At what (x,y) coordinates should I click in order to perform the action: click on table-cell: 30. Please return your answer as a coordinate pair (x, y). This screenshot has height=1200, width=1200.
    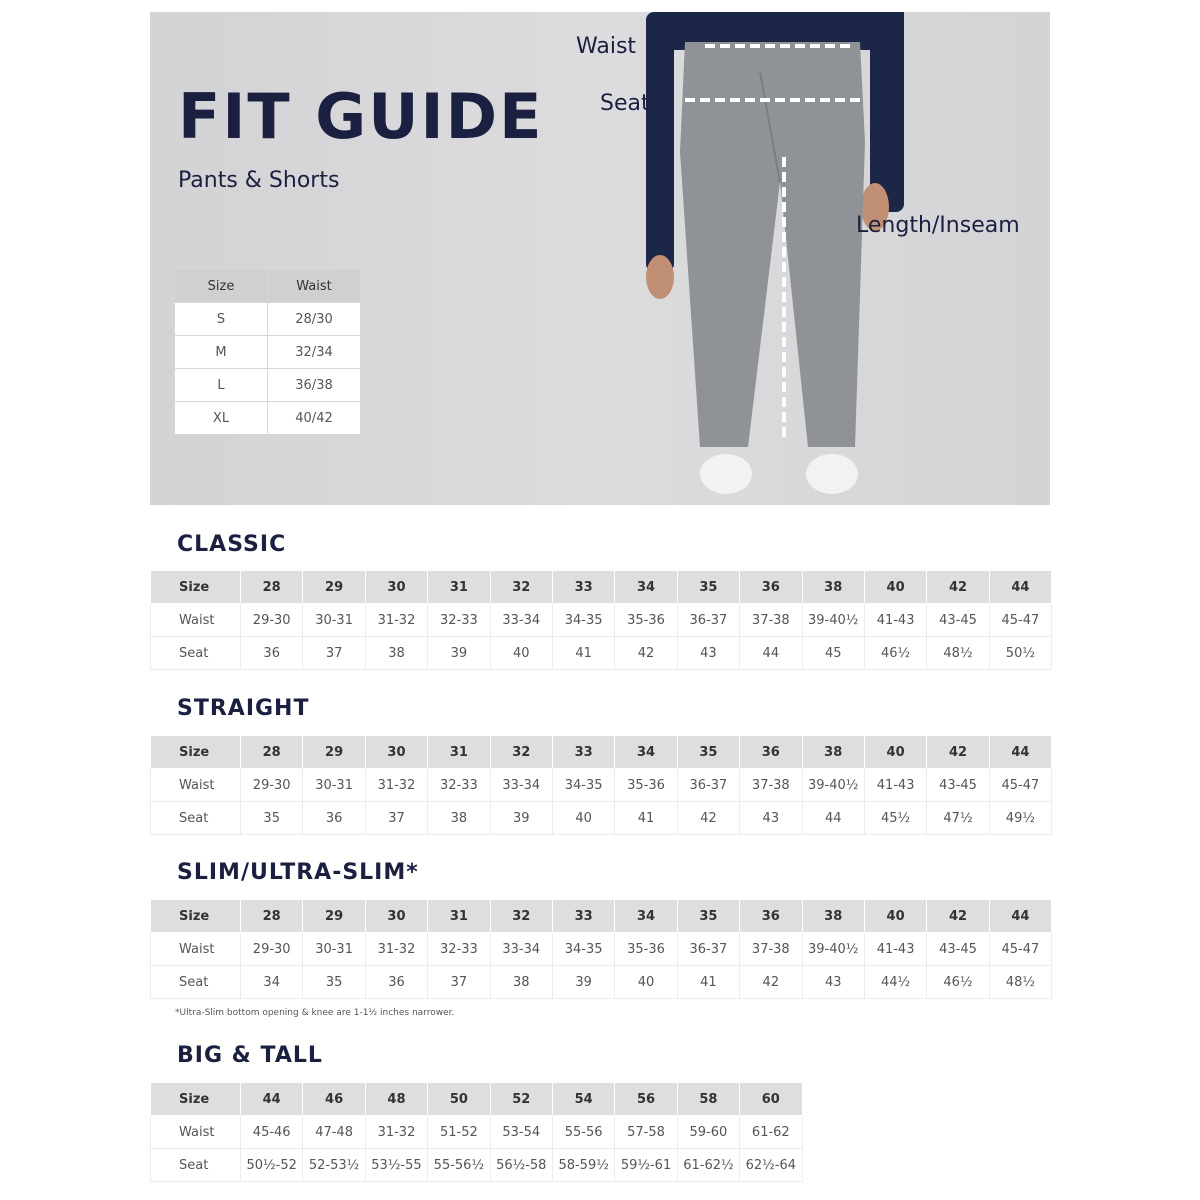
    Looking at the image, I should click on (396, 916).